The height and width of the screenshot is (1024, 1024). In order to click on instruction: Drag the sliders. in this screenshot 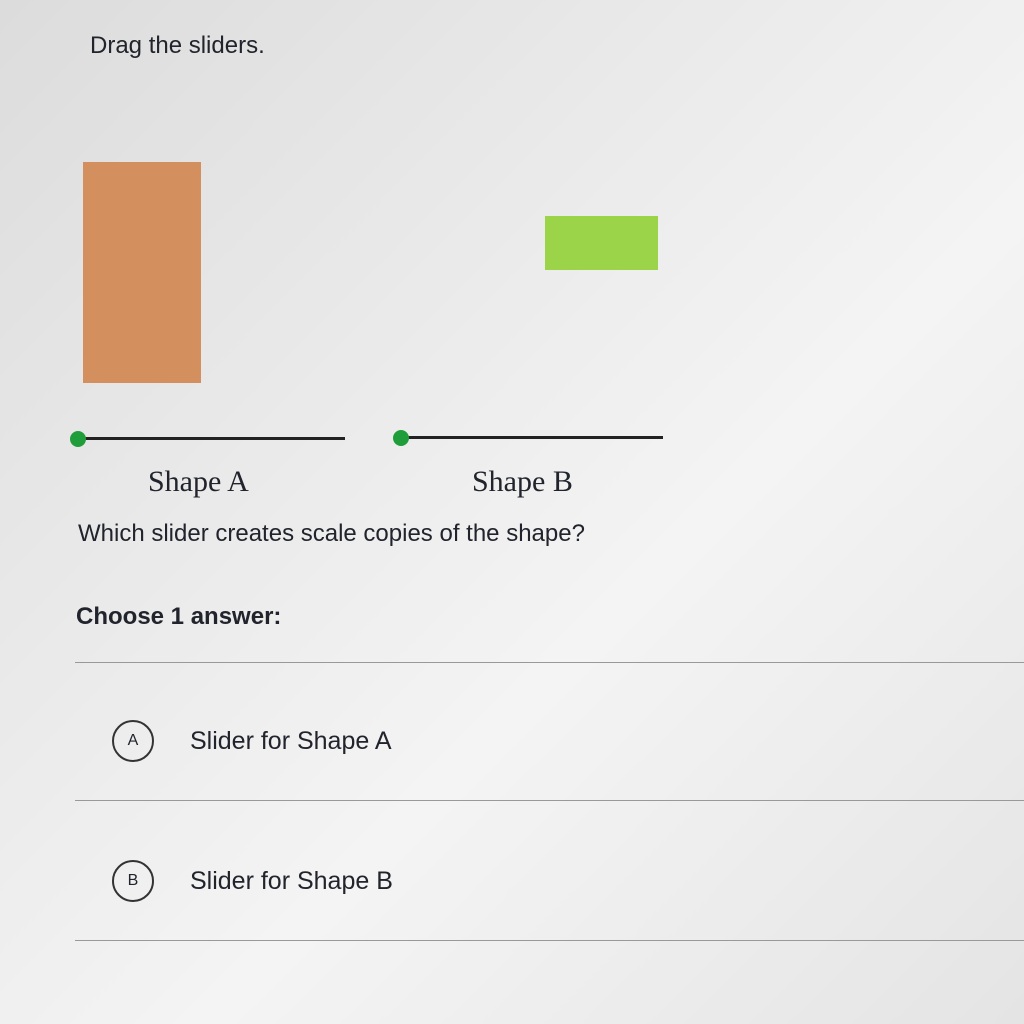, I will do `click(177, 45)`.